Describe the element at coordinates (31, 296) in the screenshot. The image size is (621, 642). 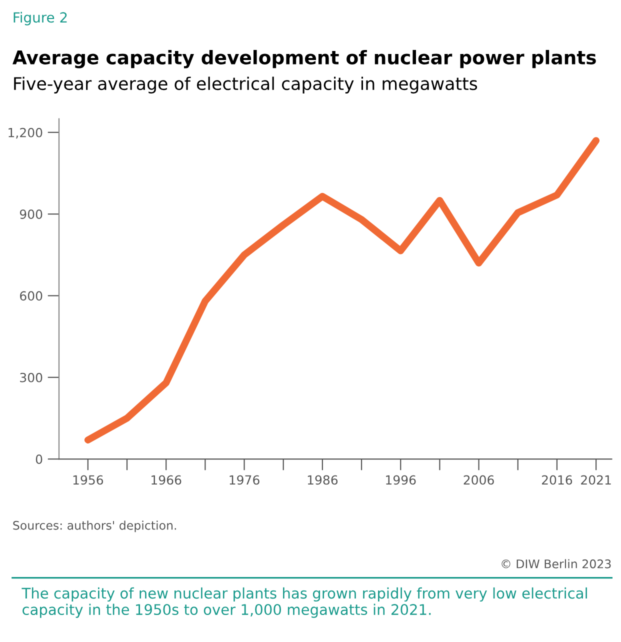
I see `y-tick-label: 600` at that location.